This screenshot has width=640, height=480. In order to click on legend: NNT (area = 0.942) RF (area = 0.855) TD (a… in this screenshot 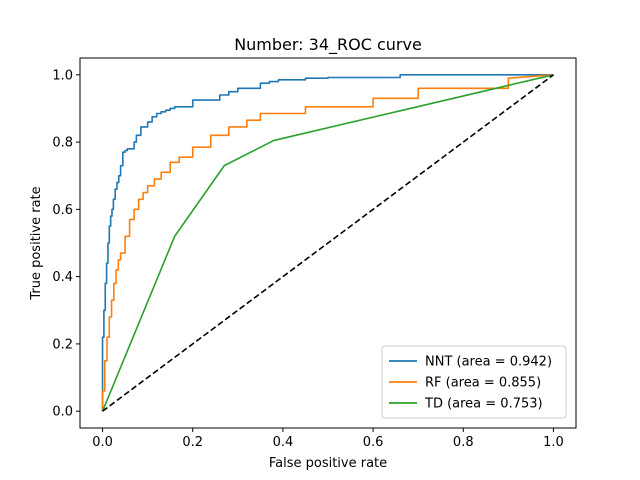, I will do `click(474, 382)`.